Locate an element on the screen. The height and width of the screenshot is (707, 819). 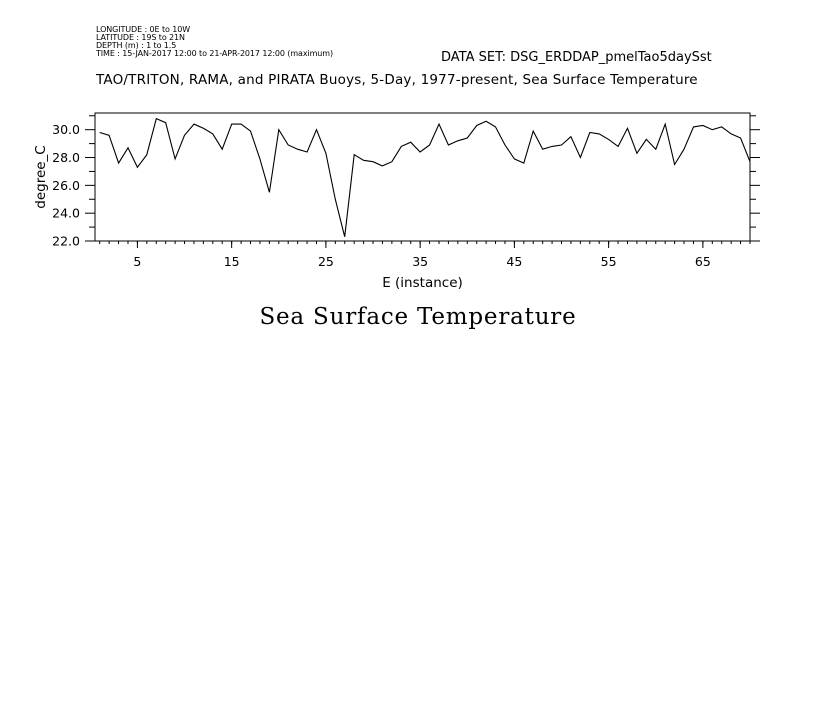
y-tick-label: 26.0 is located at coordinates (66, 185).